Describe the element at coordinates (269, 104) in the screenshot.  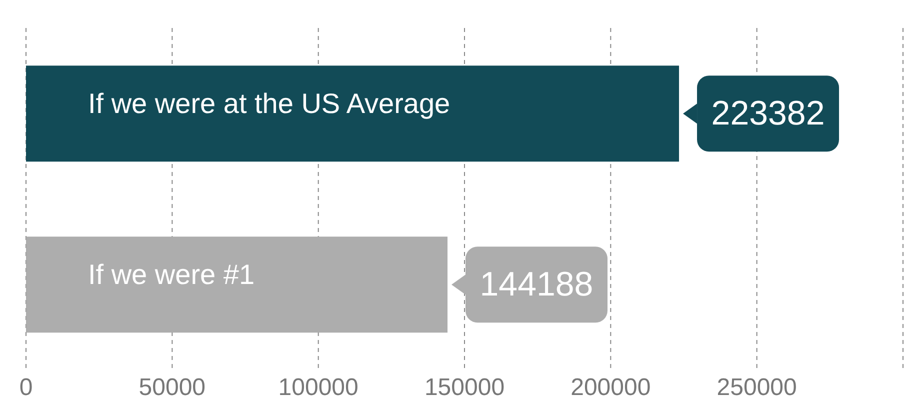
I see `y-tick-label: If we were at the US Average` at that location.